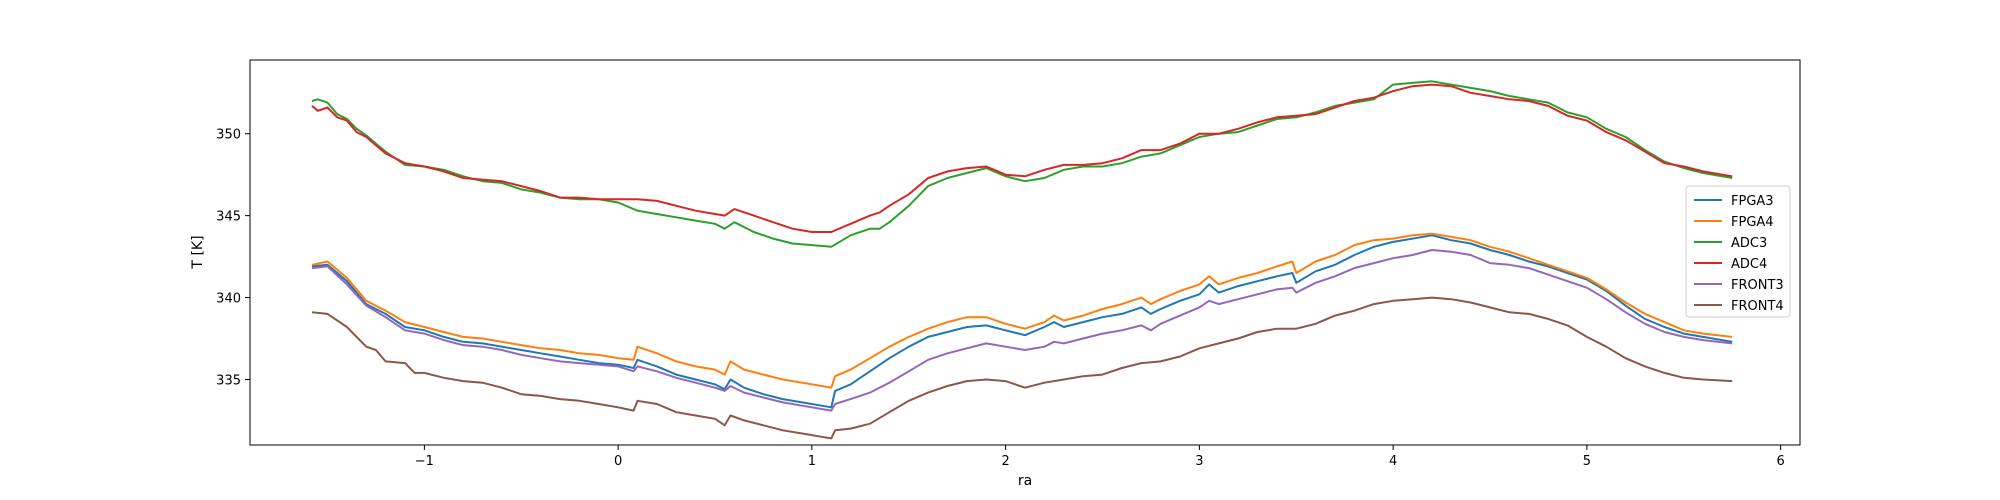 The height and width of the screenshot is (500, 2000). Describe the element at coordinates (228, 217) in the screenshot. I see `y-tick-label: 345` at that location.